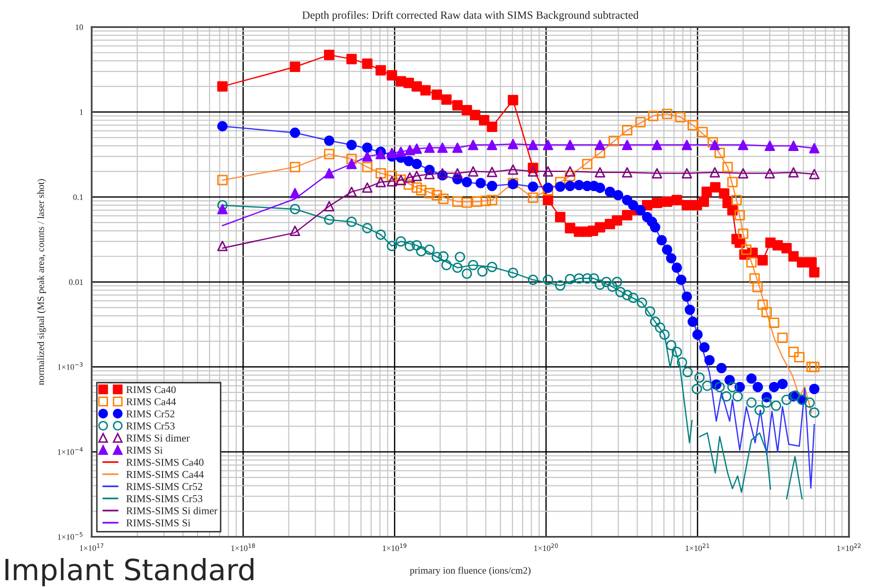  What do you see at coordinates (80, 27) in the screenshot?
I see `y-tick-label: 10` at bounding box center [80, 27].